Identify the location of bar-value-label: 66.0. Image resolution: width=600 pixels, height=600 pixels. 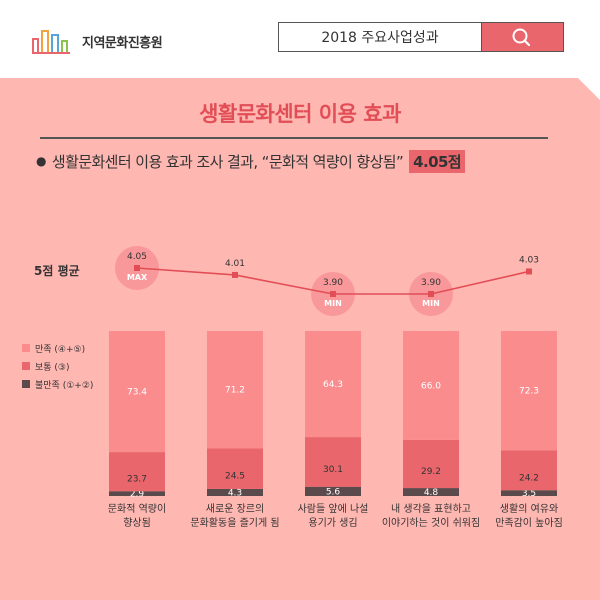
(431, 386).